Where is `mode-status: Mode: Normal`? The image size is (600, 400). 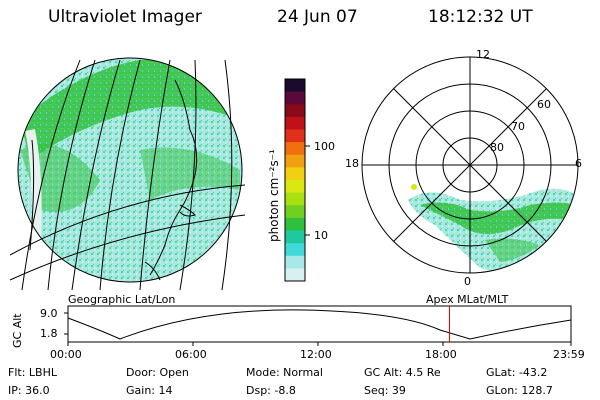
mode-status: Mode: Normal is located at coordinates (284, 372).